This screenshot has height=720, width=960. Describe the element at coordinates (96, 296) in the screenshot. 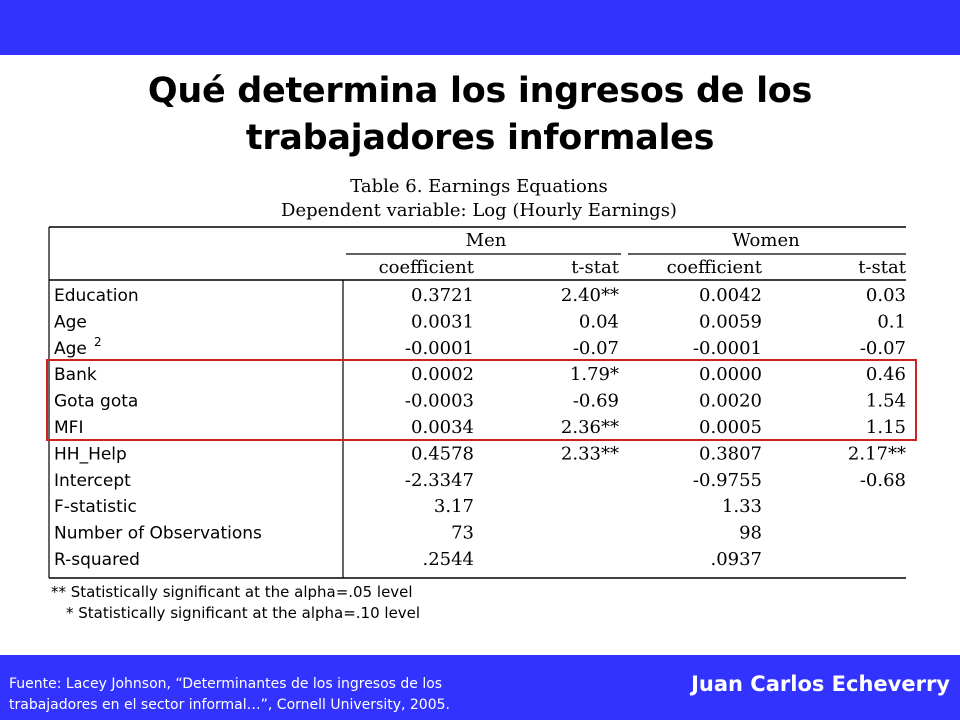

I see `row-label: Education` at that location.